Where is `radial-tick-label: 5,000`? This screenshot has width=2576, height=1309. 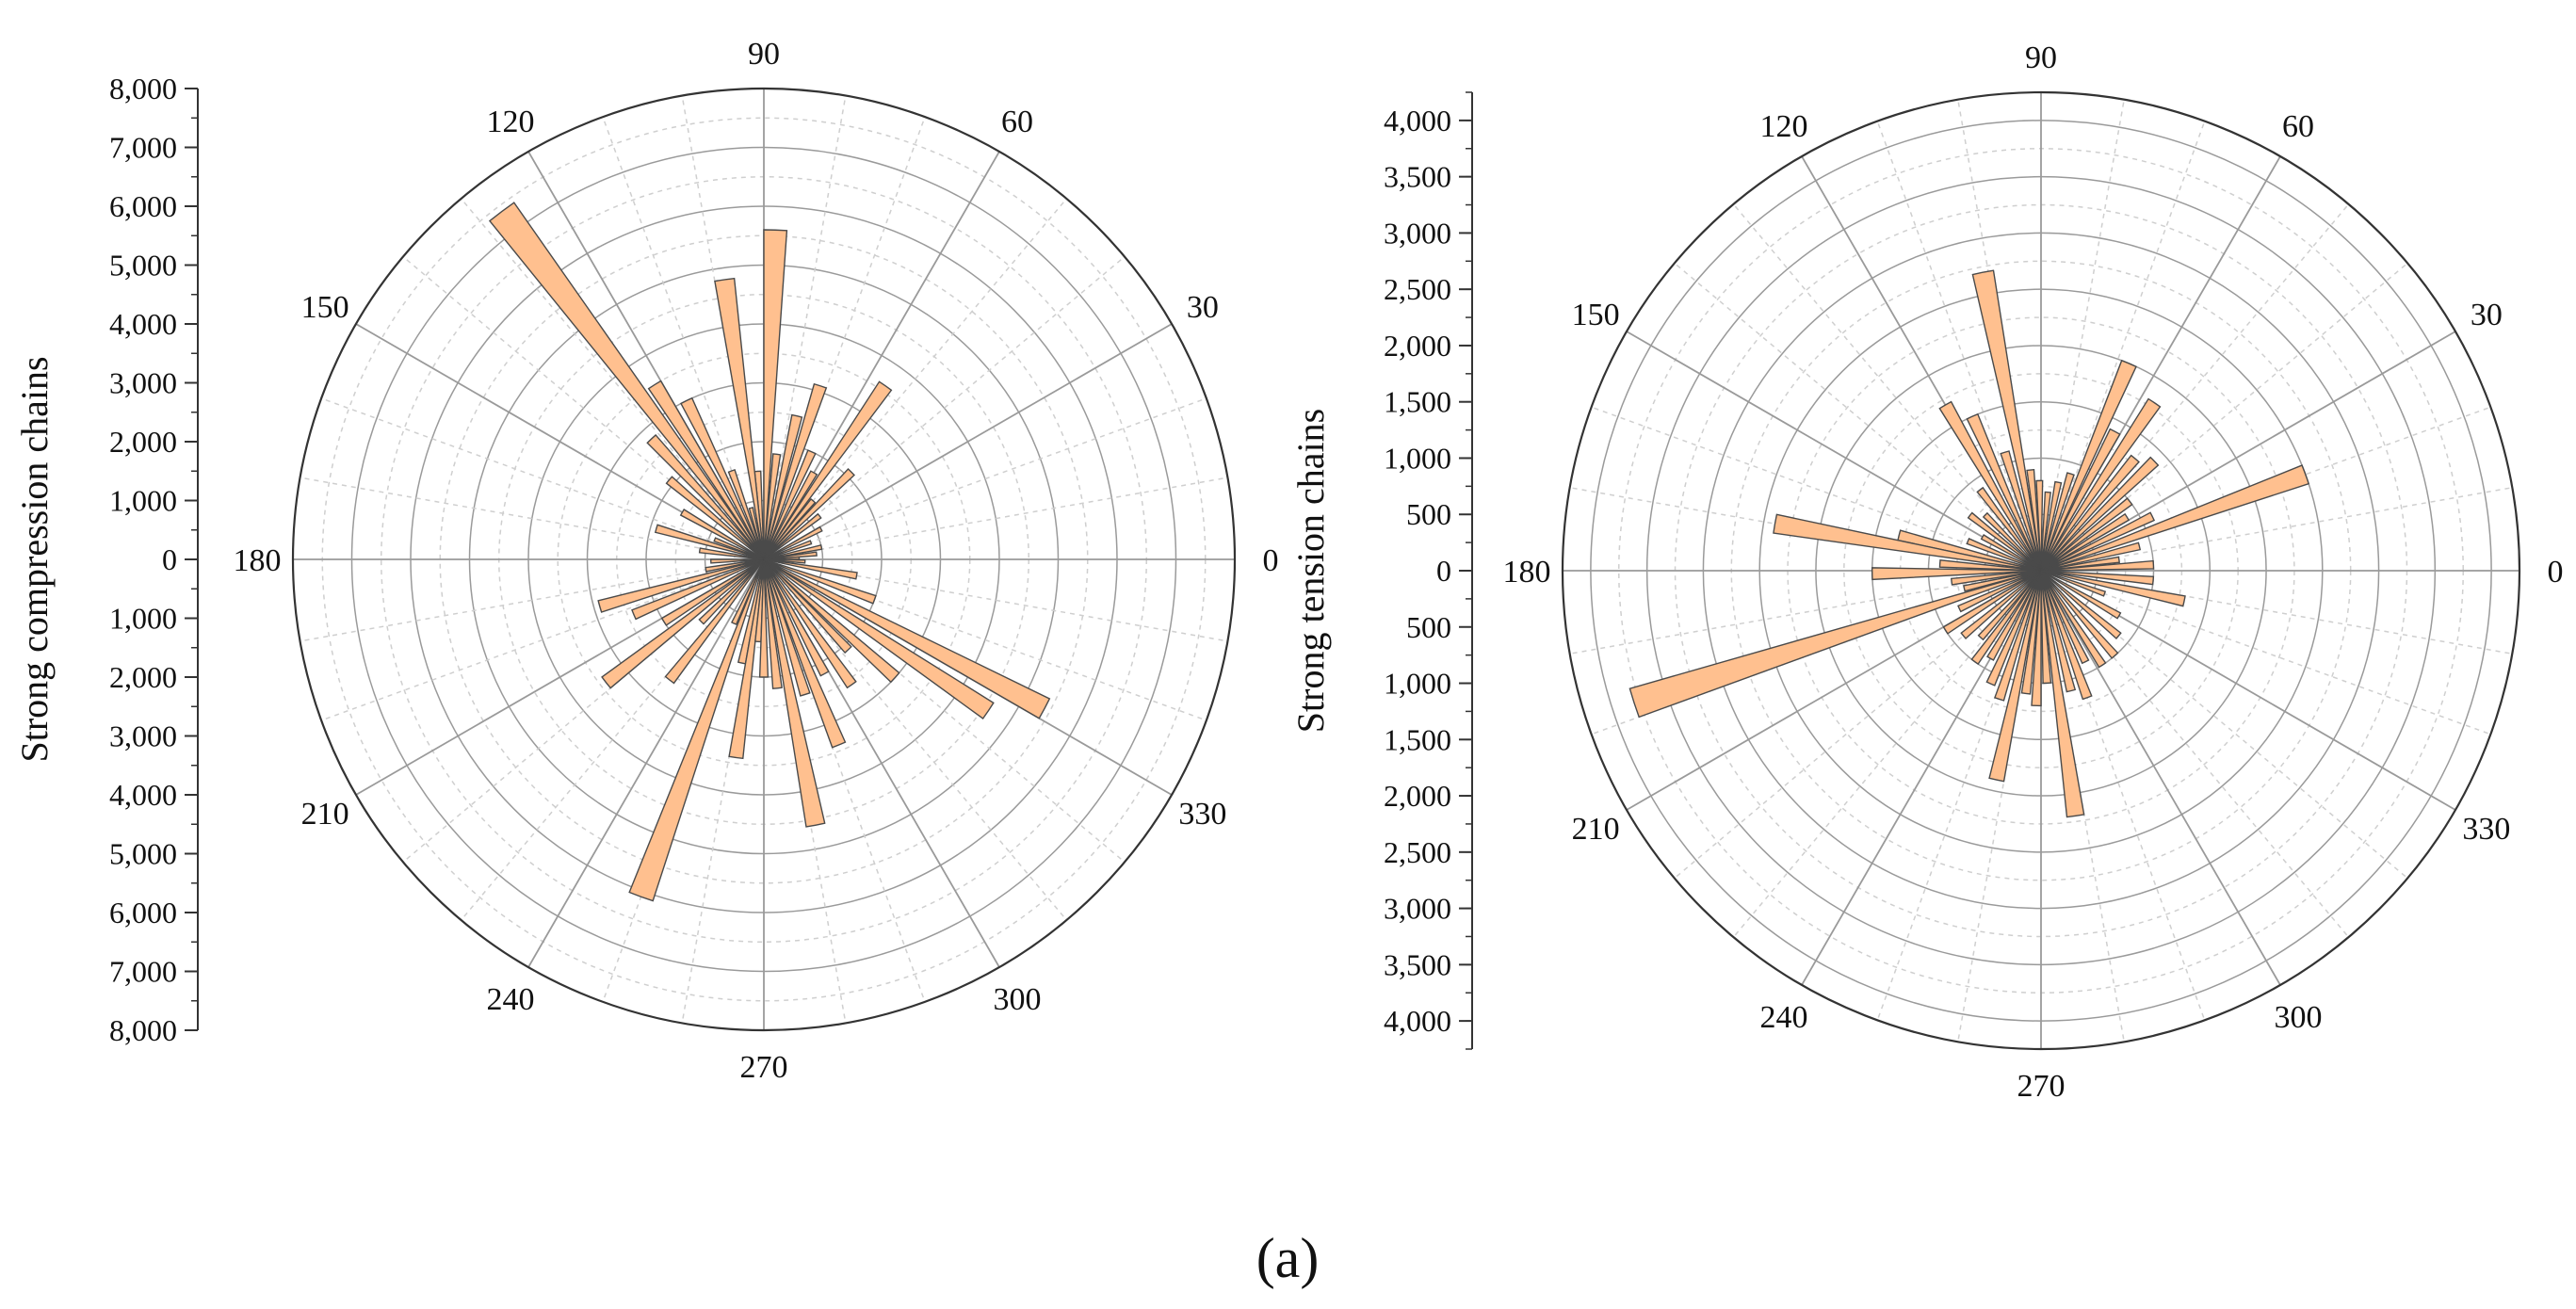
radial-tick-label: 5,000 is located at coordinates (143, 266).